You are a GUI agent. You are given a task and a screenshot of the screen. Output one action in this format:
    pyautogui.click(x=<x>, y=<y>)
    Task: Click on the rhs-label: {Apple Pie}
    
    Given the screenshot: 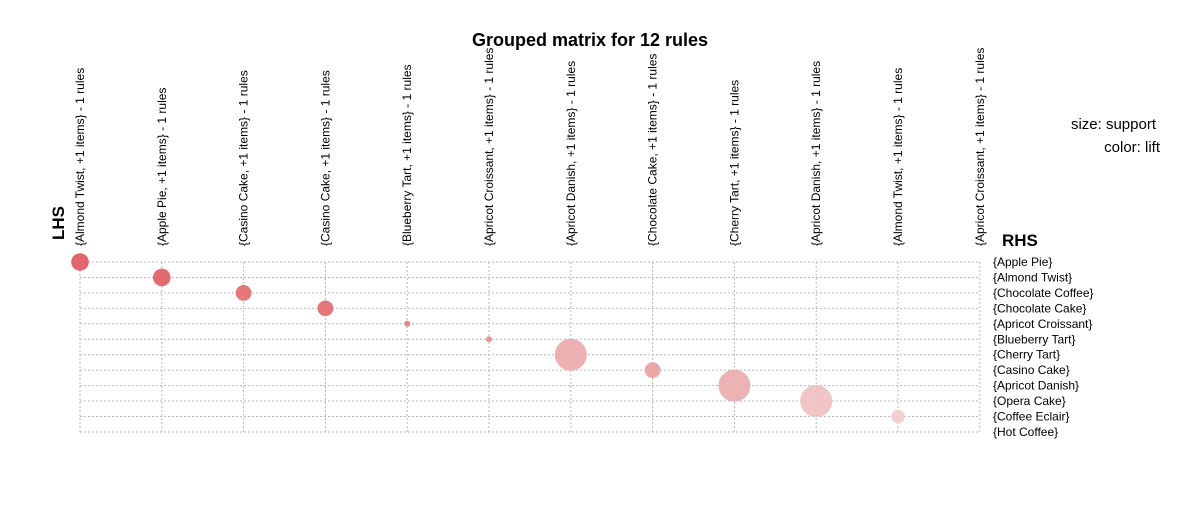 What is the action you would take?
    pyautogui.click(x=1022, y=262)
    